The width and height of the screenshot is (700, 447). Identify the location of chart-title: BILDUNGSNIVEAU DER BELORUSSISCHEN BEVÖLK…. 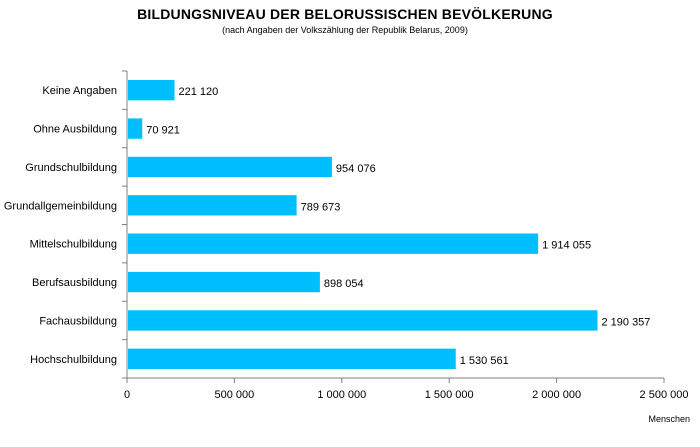
(345, 14).